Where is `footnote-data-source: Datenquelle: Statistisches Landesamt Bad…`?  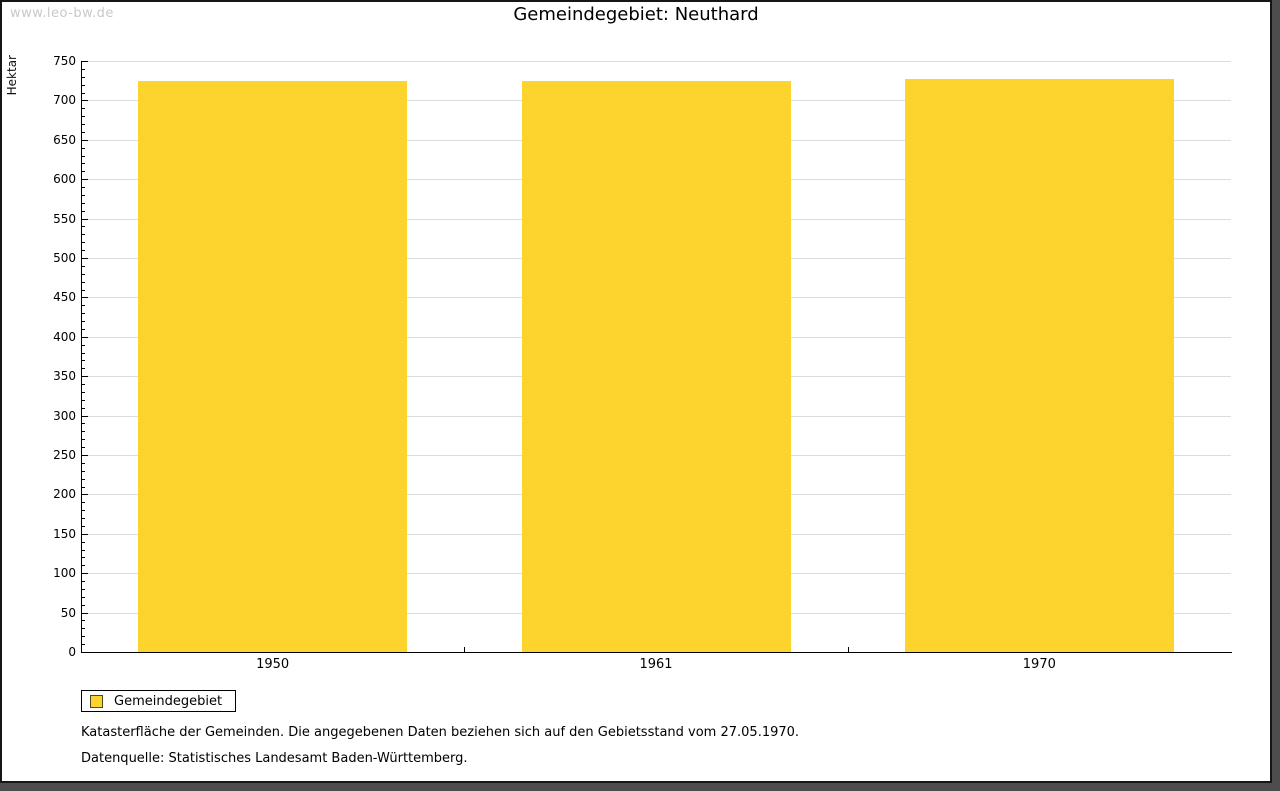 footnote-data-source: Datenquelle: Statistisches Landesamt Bad… is located at coordinates (274, 758).